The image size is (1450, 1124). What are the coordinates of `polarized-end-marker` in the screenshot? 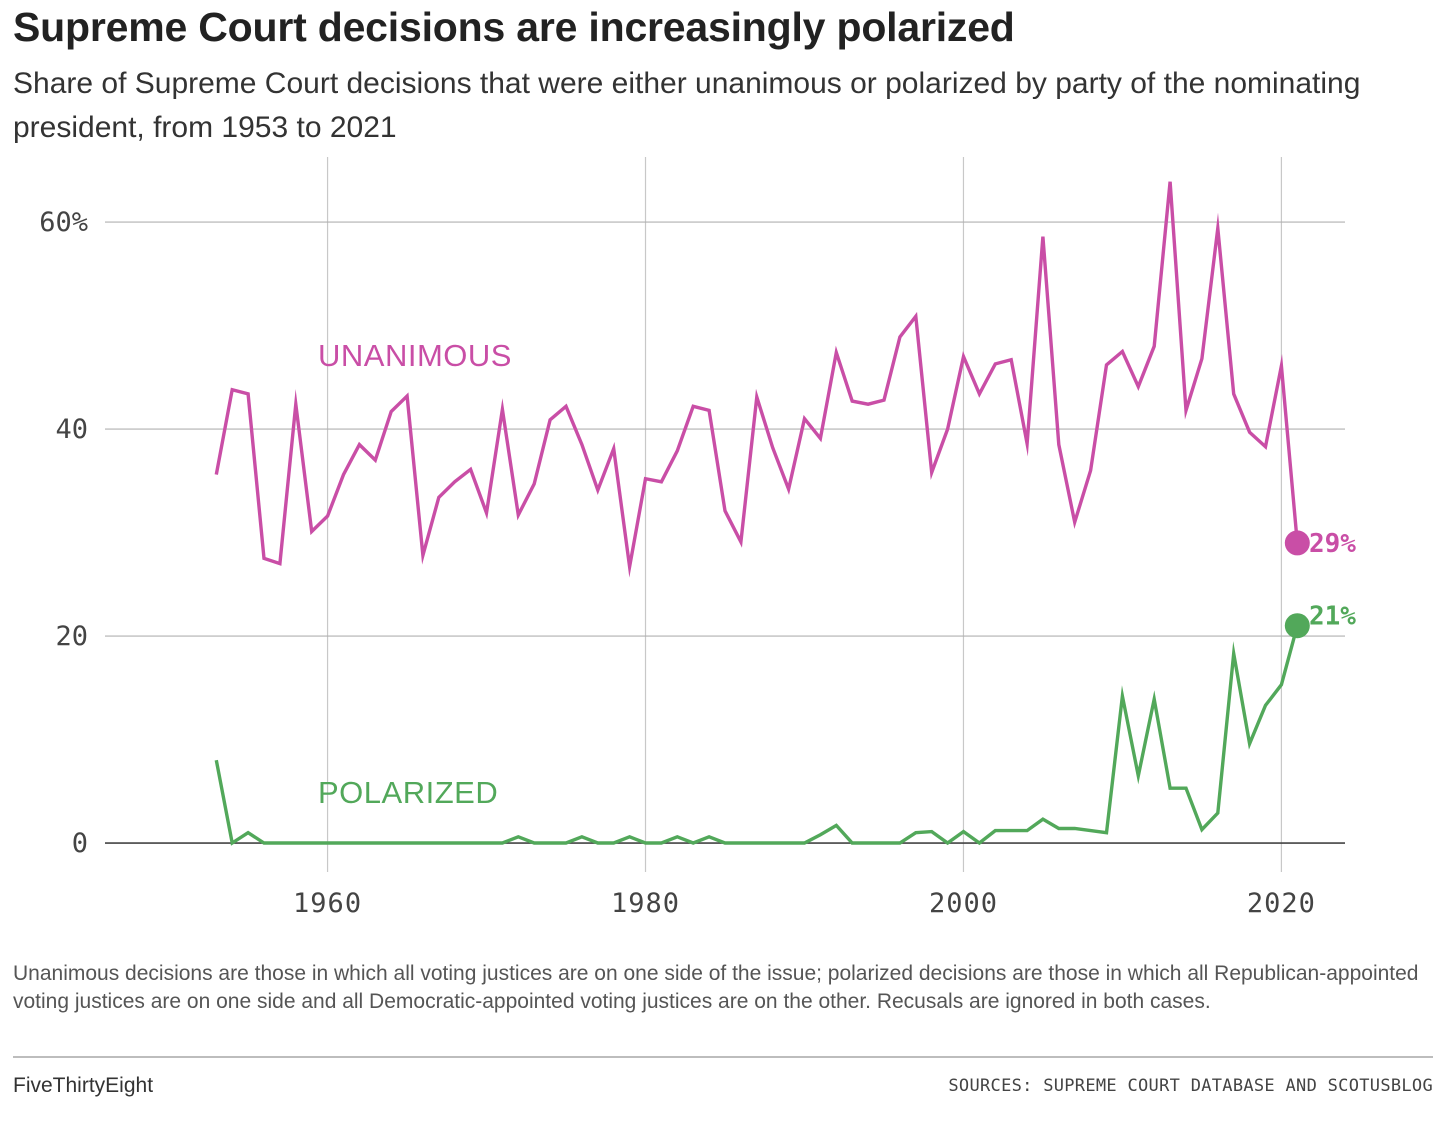 It's located at (1297, 626).